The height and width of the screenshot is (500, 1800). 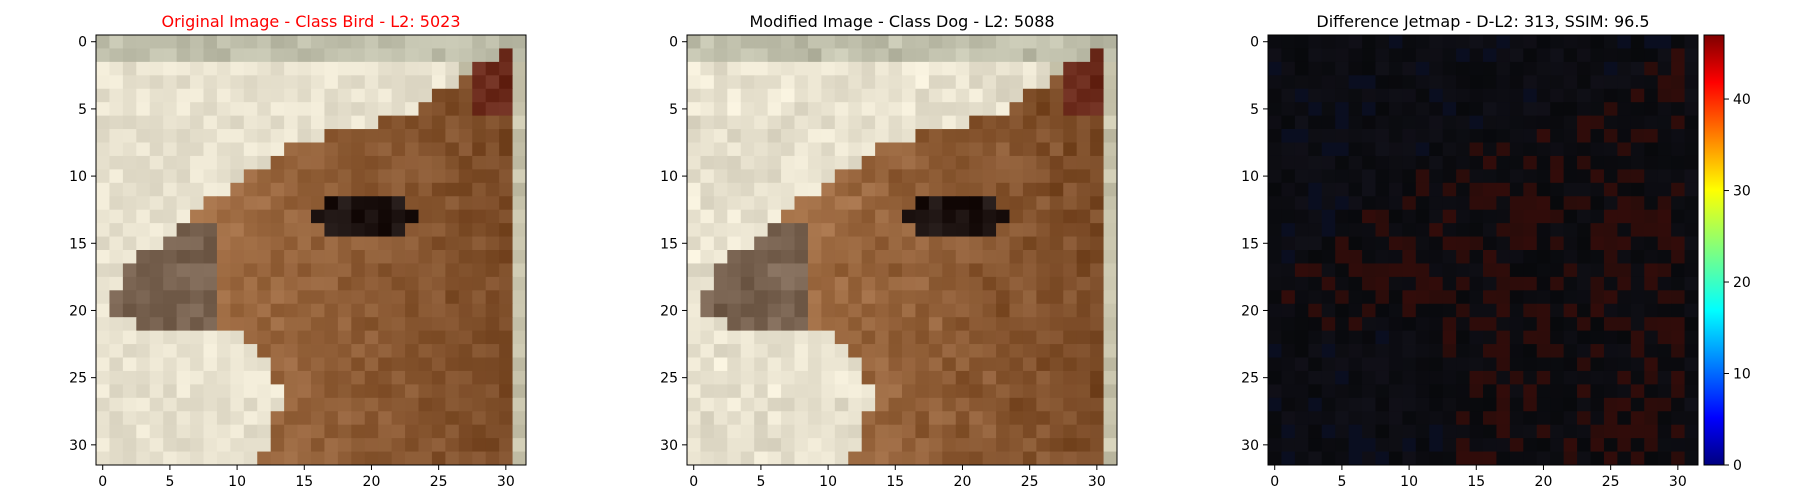 I want to click on y-tick-label: 10, so click(x=669, y=177).